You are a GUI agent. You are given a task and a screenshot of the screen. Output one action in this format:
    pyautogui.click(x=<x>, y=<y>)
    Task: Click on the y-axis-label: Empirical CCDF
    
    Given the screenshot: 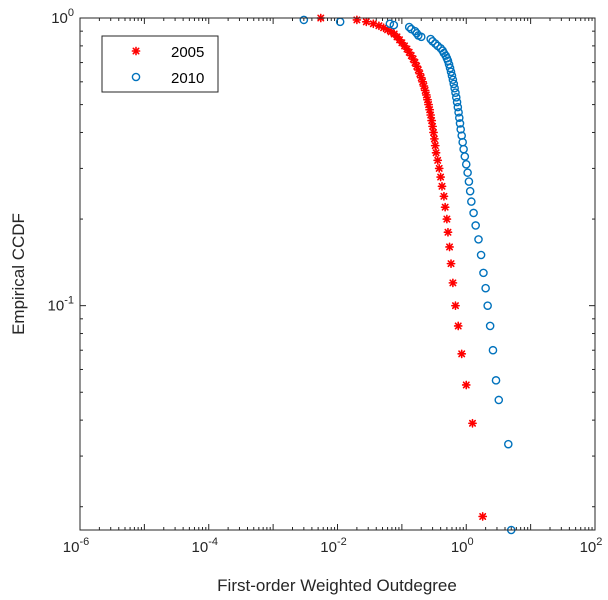 What is the action you would take?
    pyautogui.click(x=18, y=274)
    